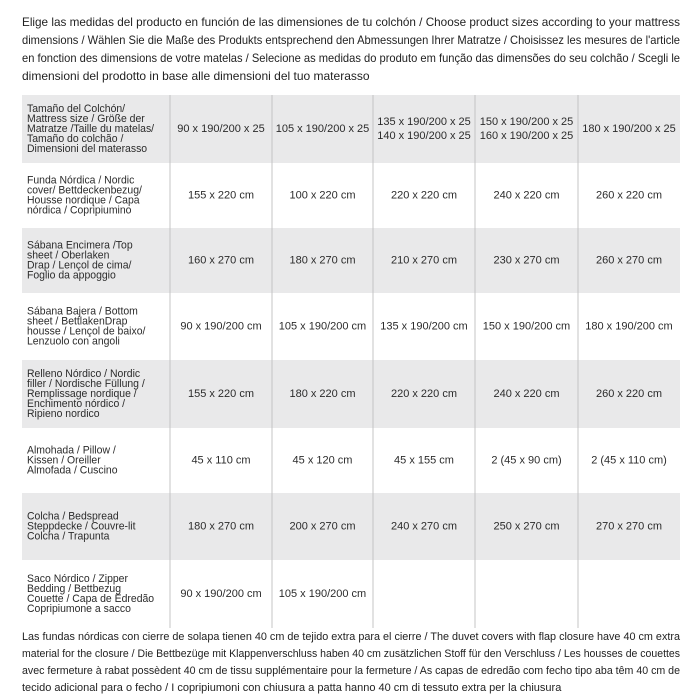 Image resolution: width=700 pixels, height=700 pixels. Describe the element at coordinates (424, 122) in the screenshot. I see `header-cell-line: 135 x 190/200 x 25` at that location.